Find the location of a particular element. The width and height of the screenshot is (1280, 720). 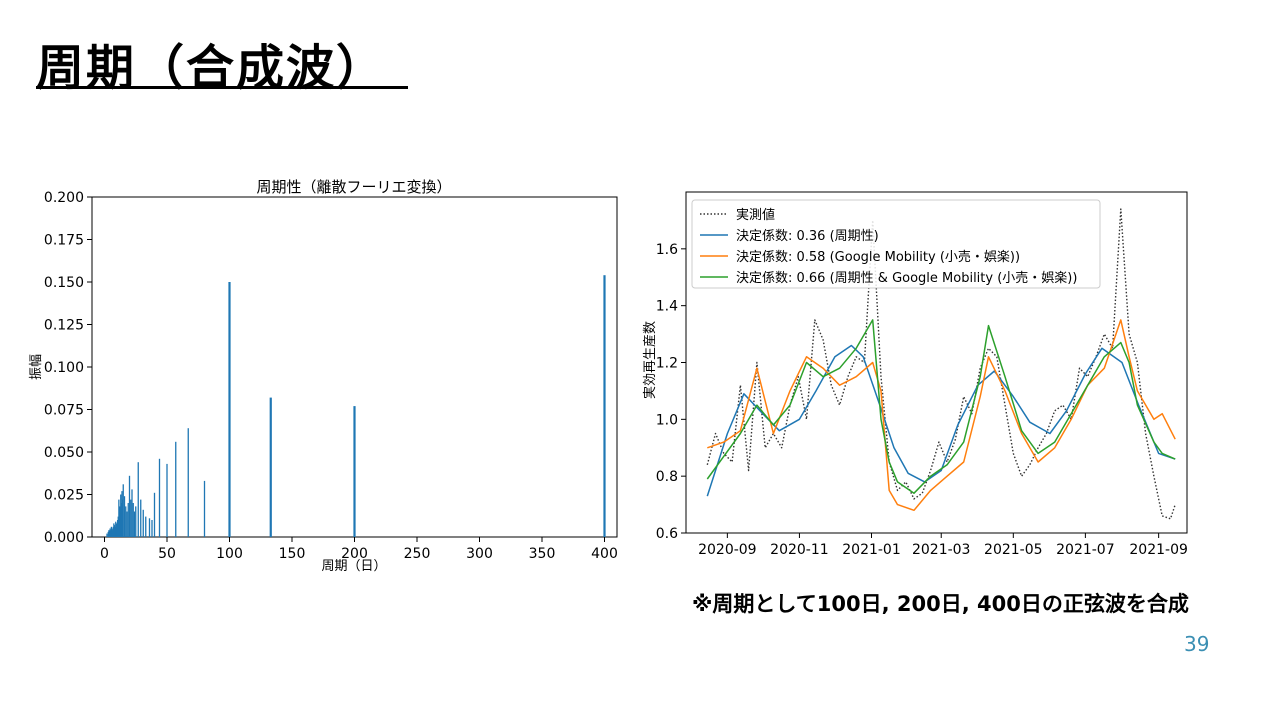

x-tick-label: 2020-11 is located at coordinates (799, 550).